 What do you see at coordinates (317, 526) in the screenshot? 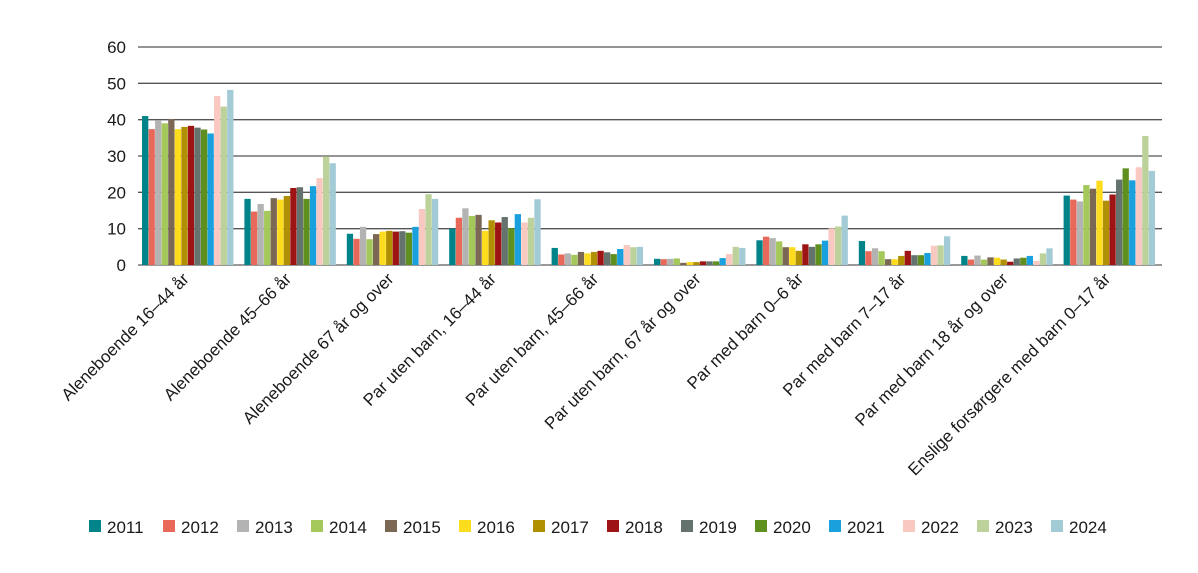
I see `legend-swatch-2014` at bounding box center [317, 526].